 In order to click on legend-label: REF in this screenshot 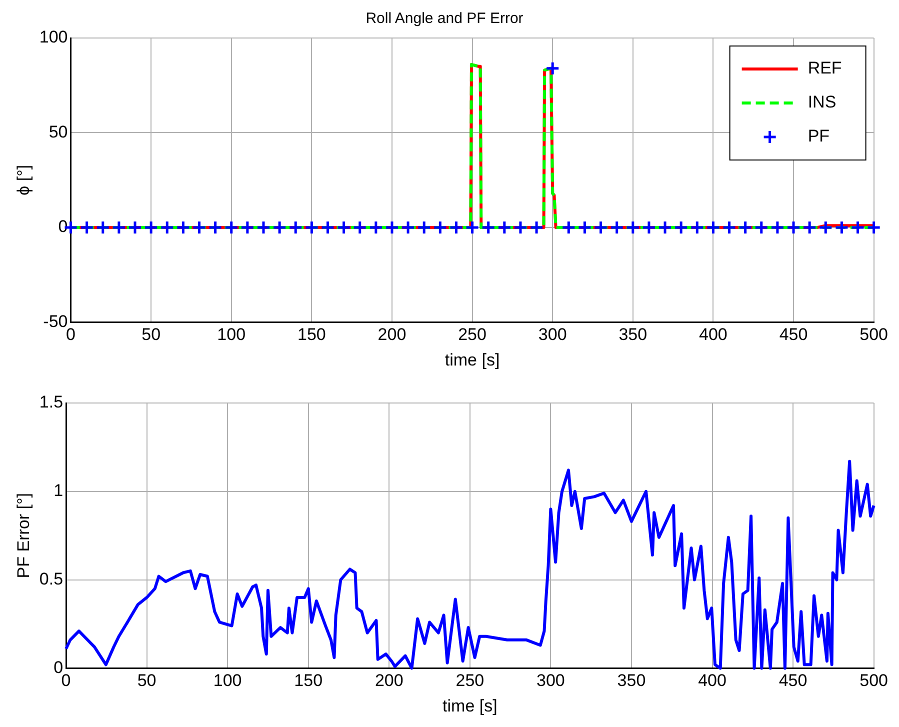, I will do `click(825, 68)`.